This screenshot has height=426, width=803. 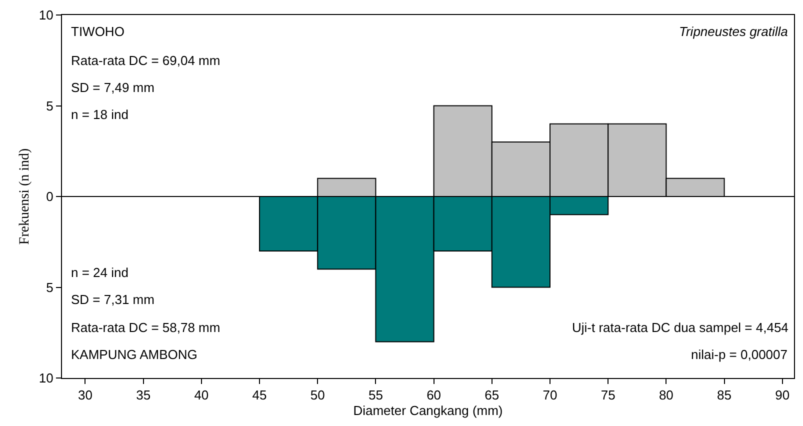 I want to click on x-tick-label: 85, so click(x=724, y=395).